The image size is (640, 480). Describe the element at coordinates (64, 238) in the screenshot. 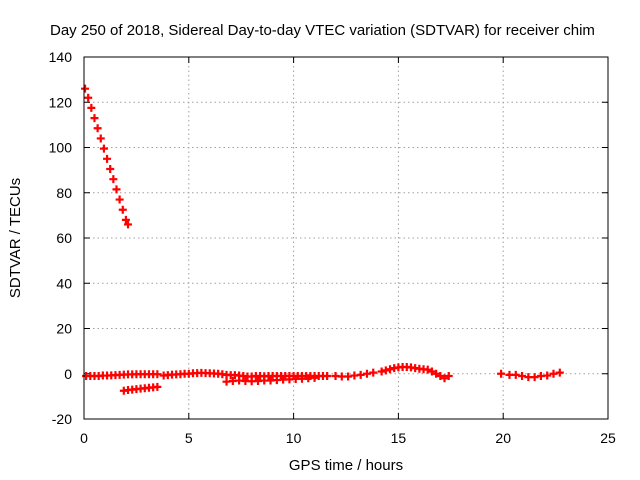

I see `y-tick-label: 60` at that location.